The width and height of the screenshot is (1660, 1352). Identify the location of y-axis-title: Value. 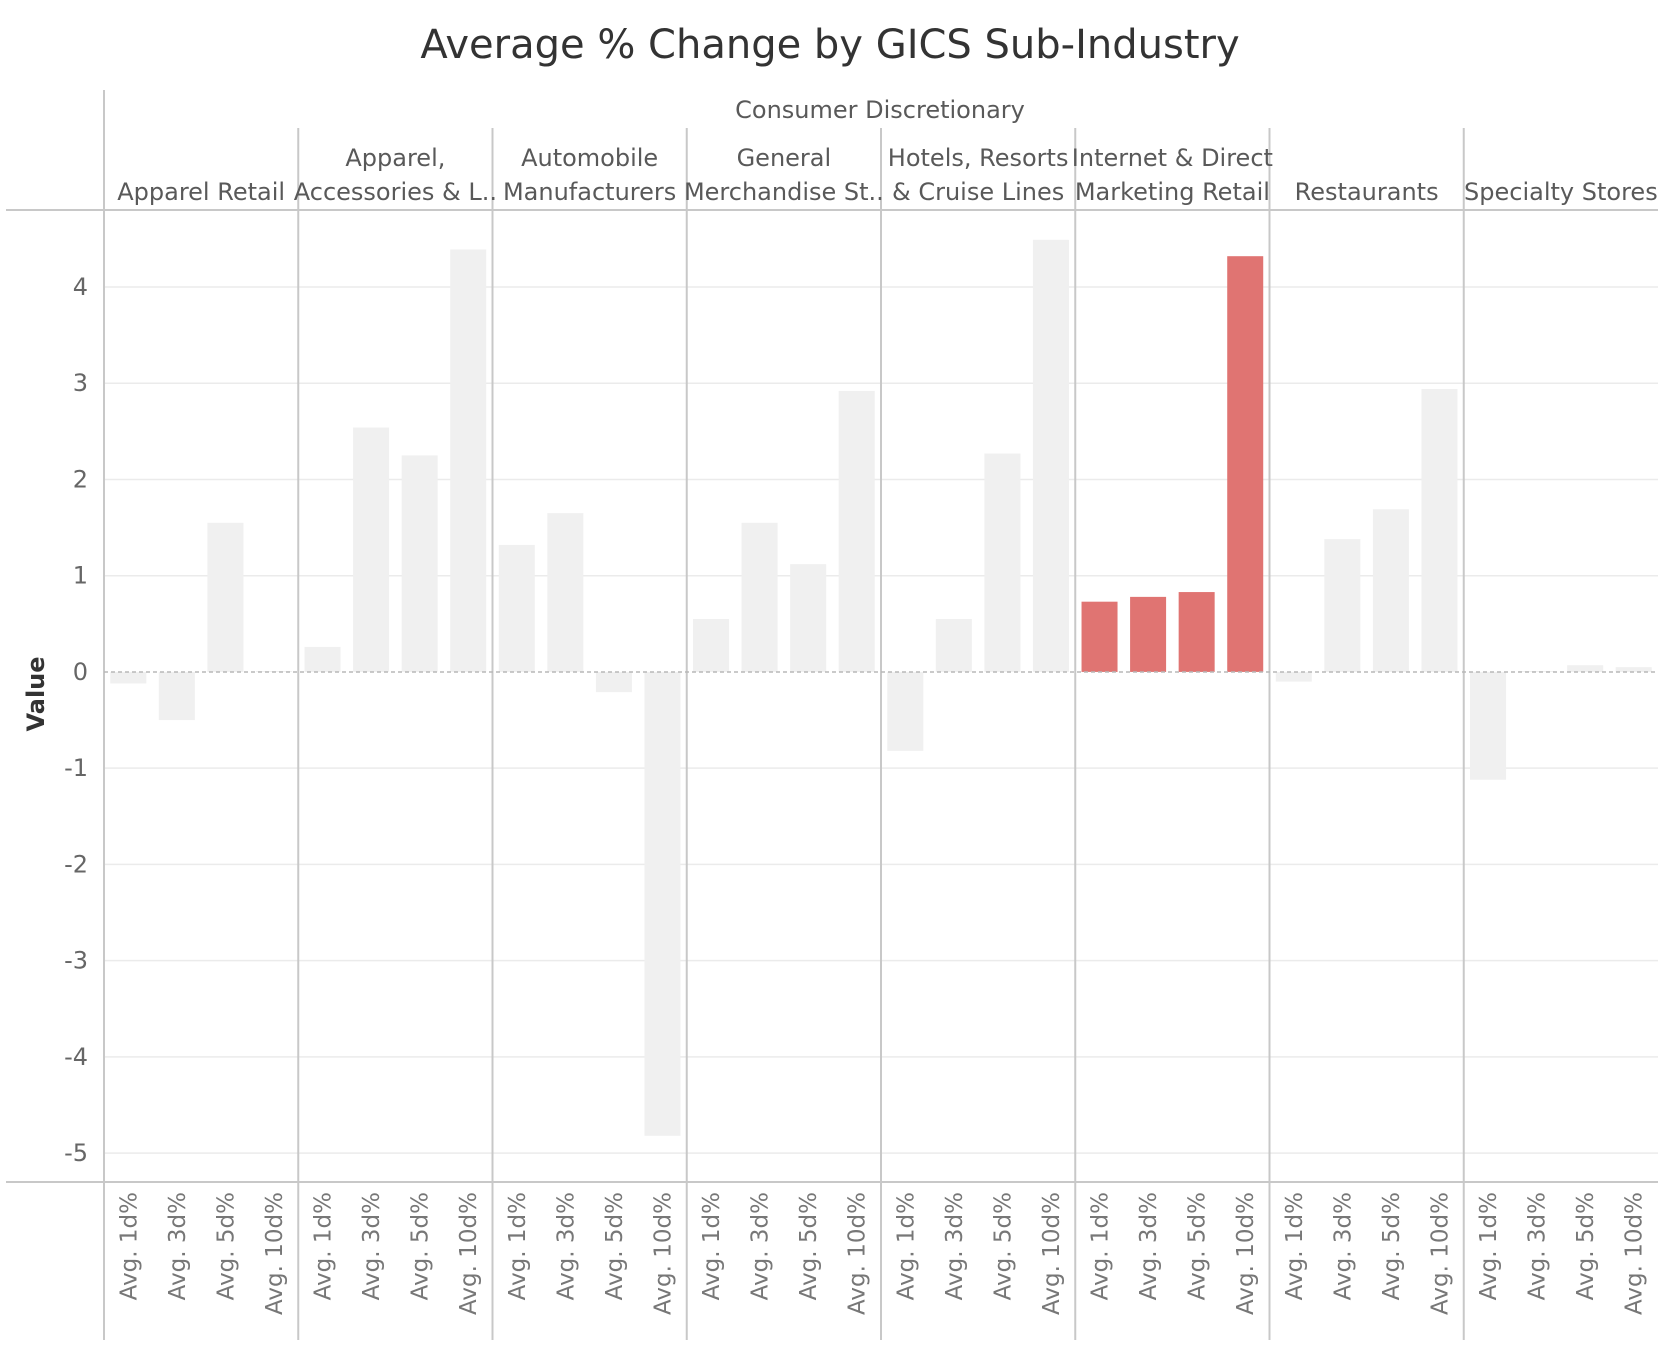
(36, 693).